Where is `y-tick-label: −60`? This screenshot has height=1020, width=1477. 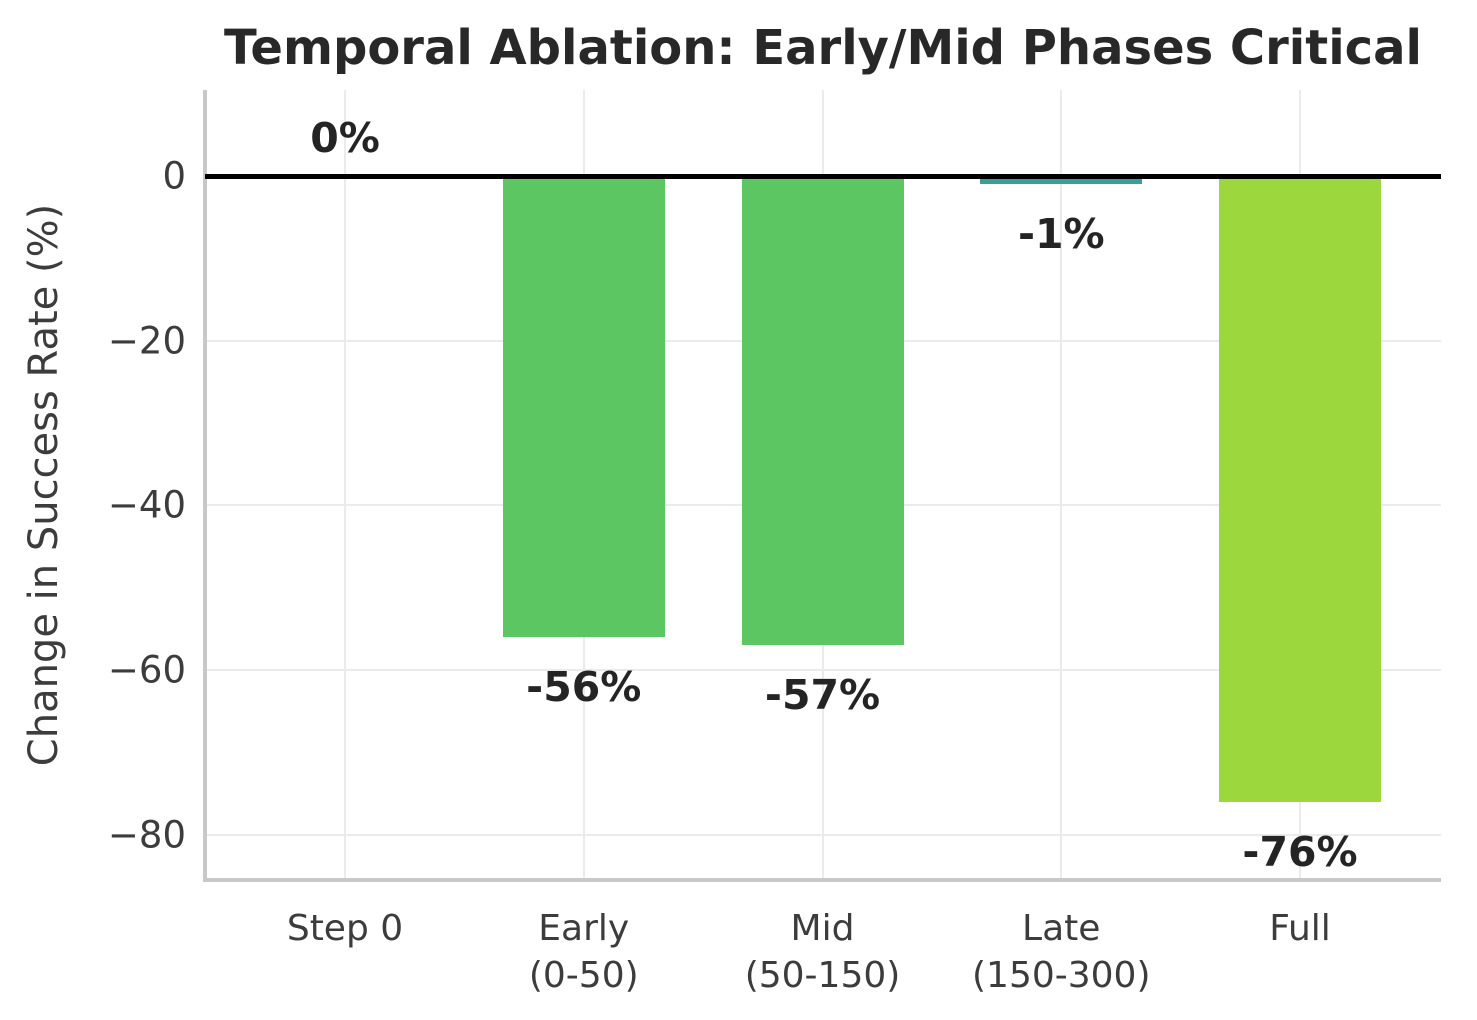
y-tick-label: −60 is located at coordinates (146, 670).